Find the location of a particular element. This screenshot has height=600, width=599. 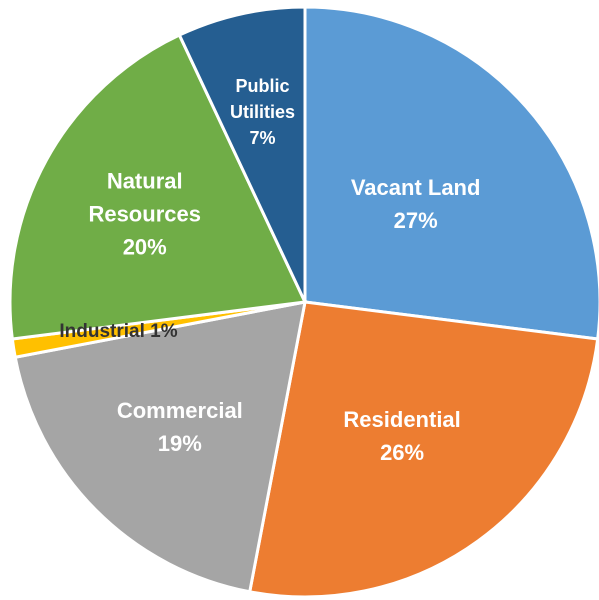

category-label: Vacant Land is located at coordinates (415, 188).